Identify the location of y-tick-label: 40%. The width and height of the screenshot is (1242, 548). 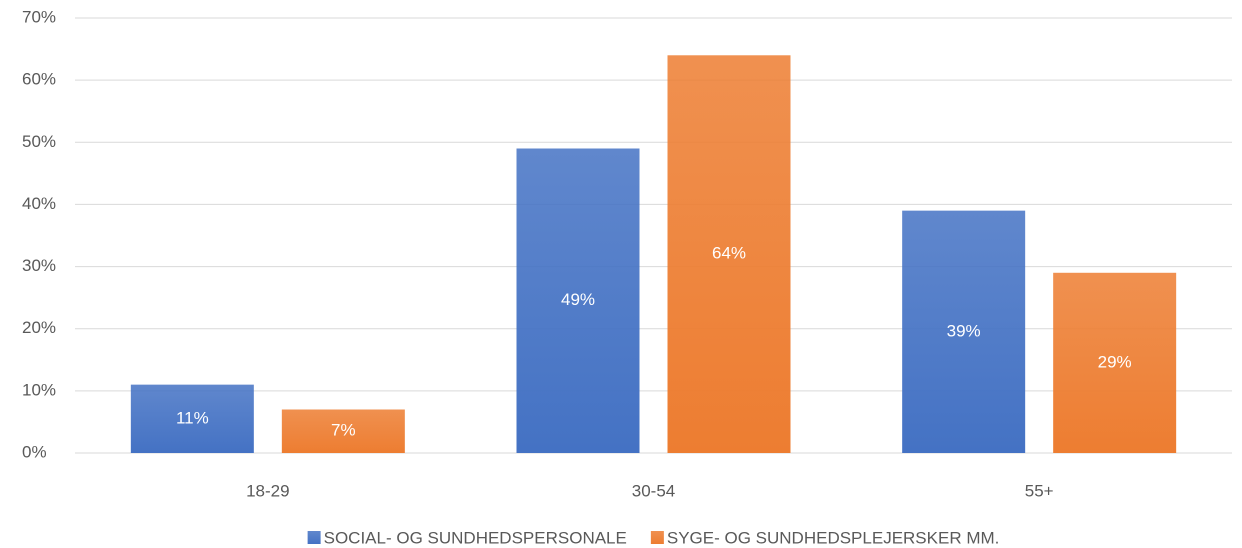
(39, 203).